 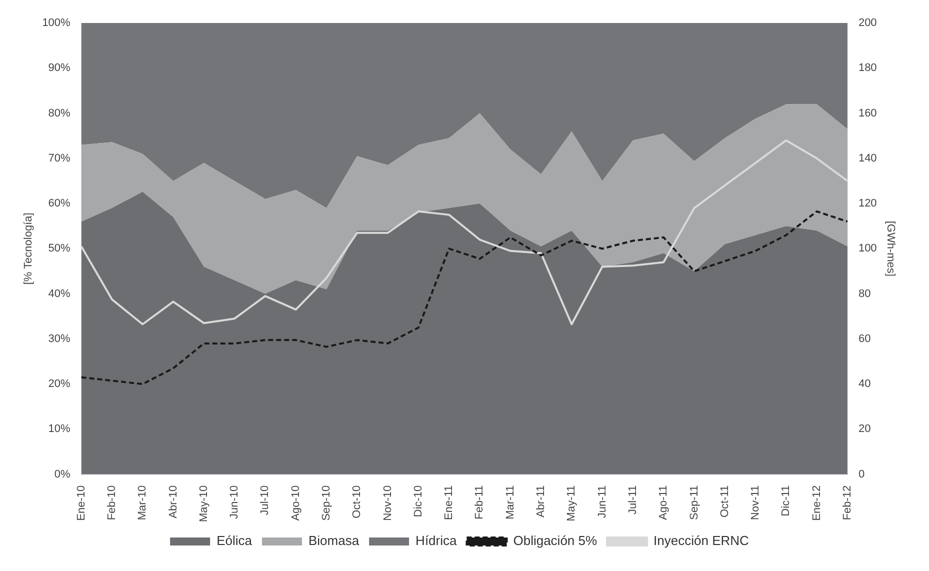 What do you see at coordinates (867, 23) in the screenshot?
I see `y2-tick-label: 200` at bounding box center [867, 23].